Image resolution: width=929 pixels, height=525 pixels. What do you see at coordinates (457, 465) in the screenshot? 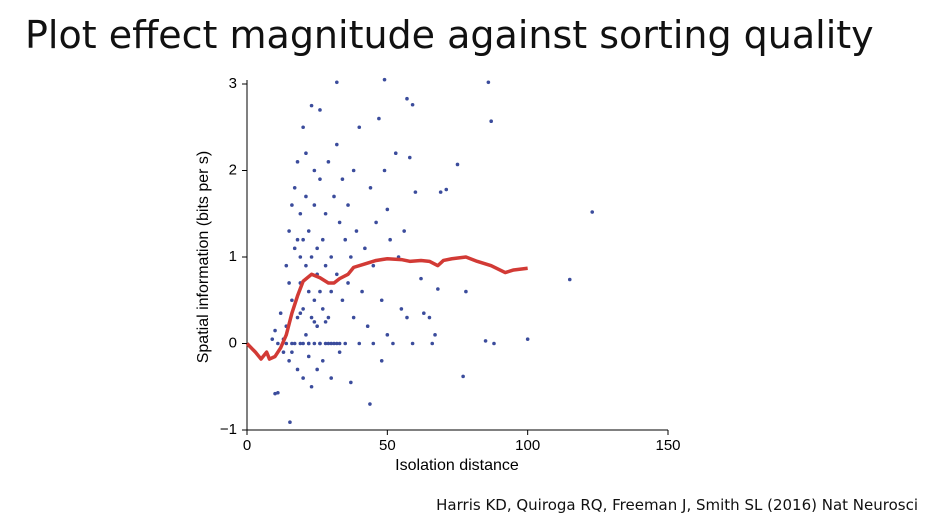
I see `x-axis-label: Isolation distance` at bounding box center [457, 465].